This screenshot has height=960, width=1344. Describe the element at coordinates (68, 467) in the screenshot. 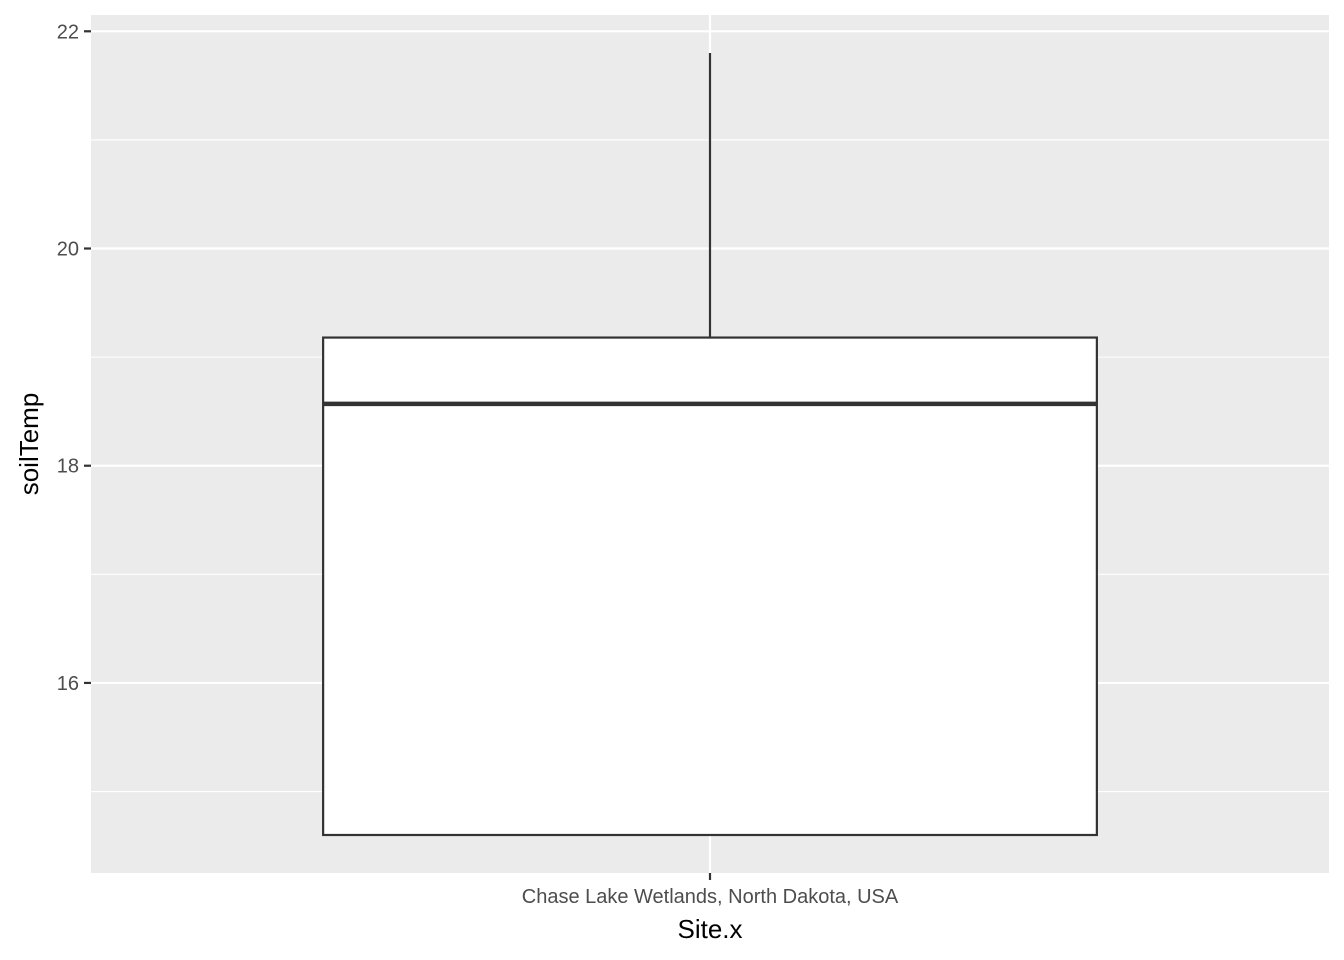

I see `y-tick-label: 18` at that location.